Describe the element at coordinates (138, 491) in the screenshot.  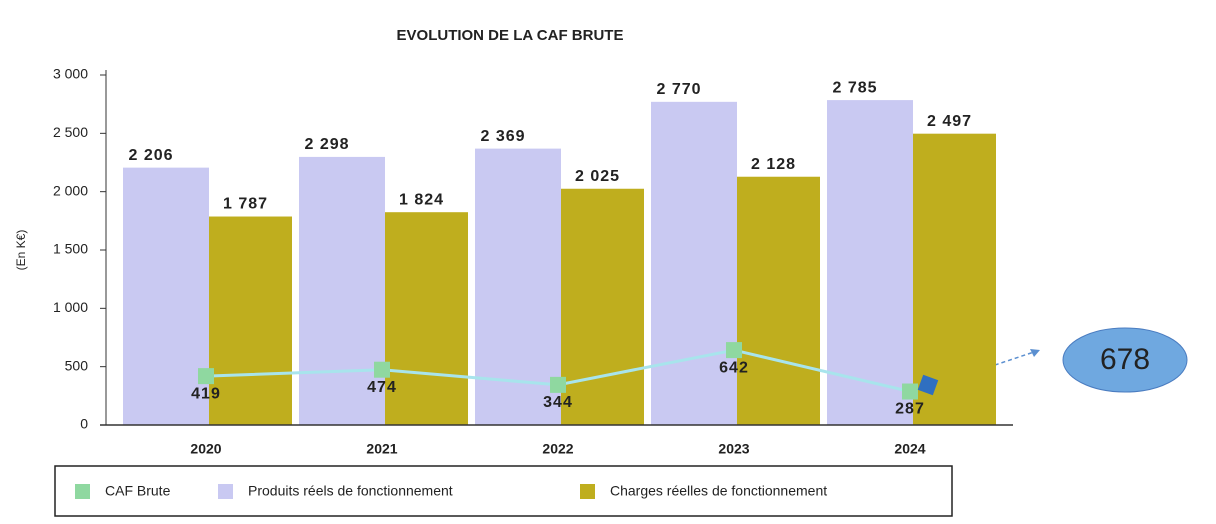
I see `legend-label: CAF Brute` at that location.